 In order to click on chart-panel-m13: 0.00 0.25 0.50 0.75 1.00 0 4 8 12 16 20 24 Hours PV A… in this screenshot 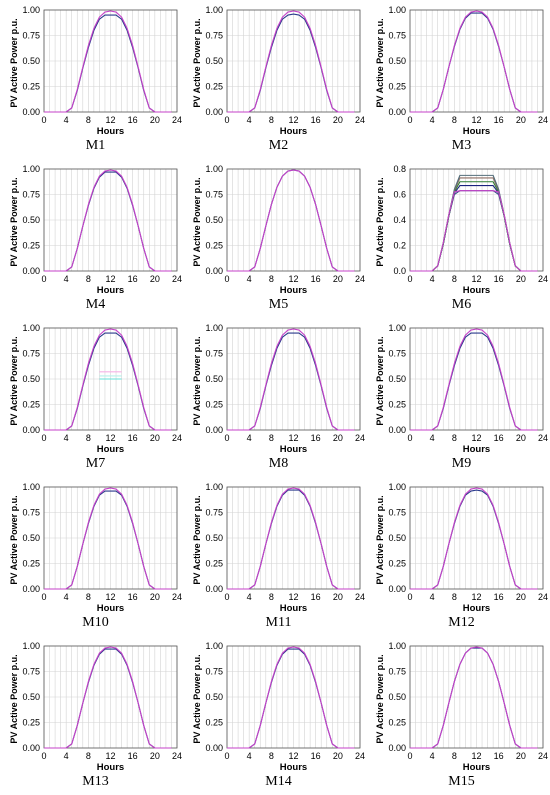, I will do `click(95, 715)`.